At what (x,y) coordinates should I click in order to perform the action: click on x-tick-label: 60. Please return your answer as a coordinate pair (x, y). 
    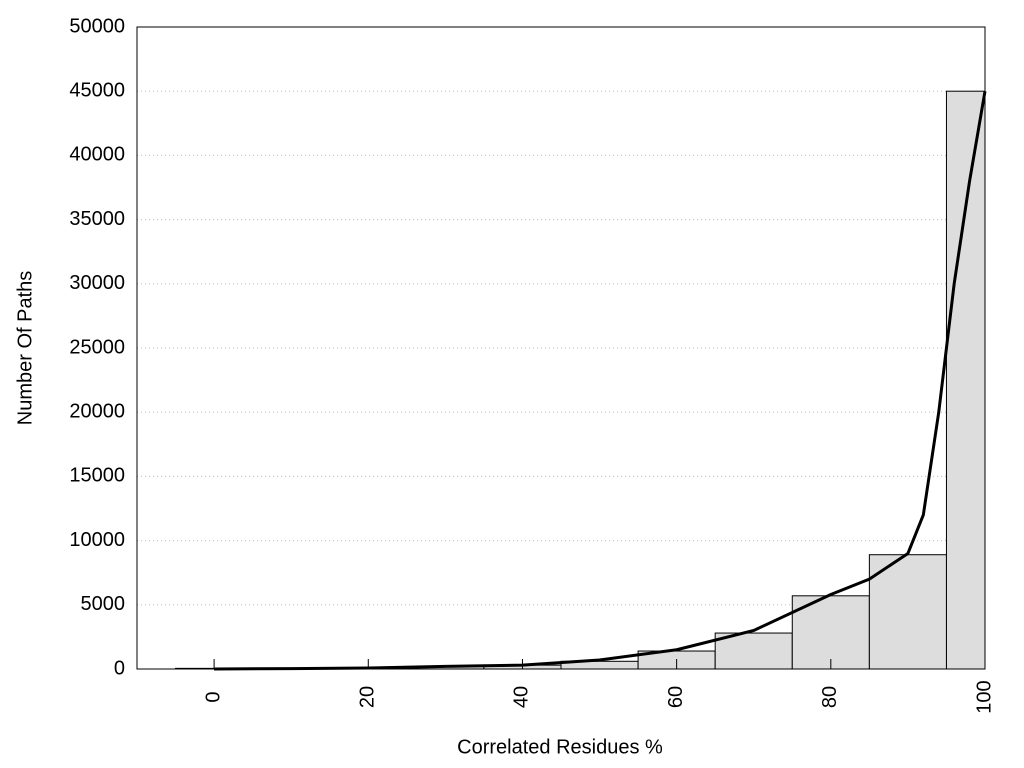
    Looking at the image, I should click on (676, 697).